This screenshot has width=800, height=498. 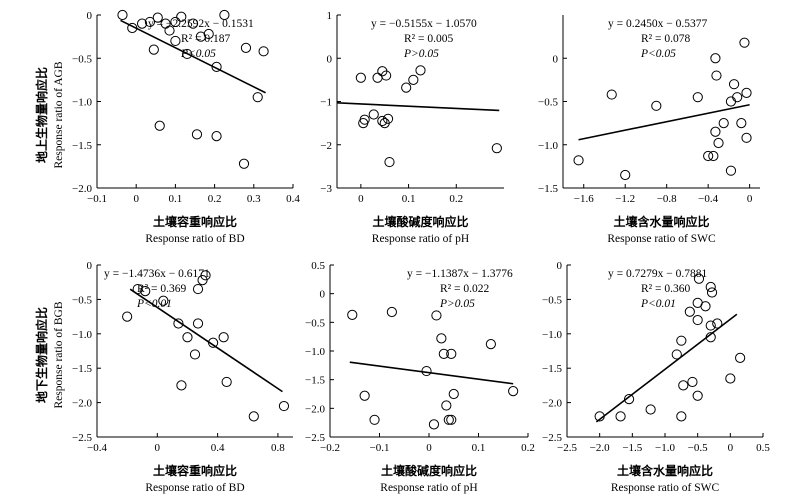 I want to click on x-tick-label: 0.3, so click(x=254, y=199).